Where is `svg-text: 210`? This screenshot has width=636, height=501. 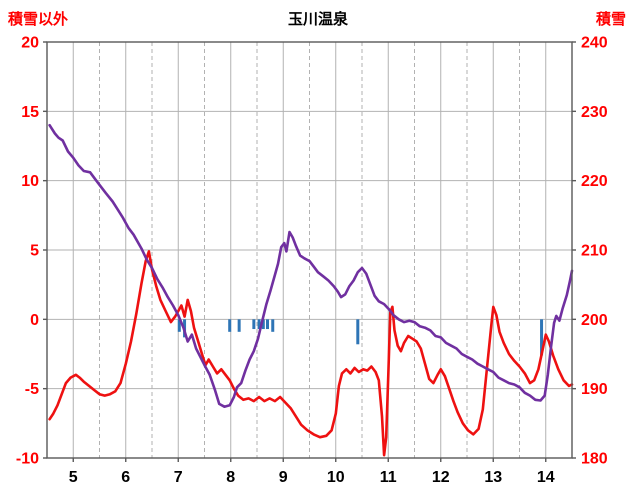 svg-text: 210 is located at coordinates (594, 251).